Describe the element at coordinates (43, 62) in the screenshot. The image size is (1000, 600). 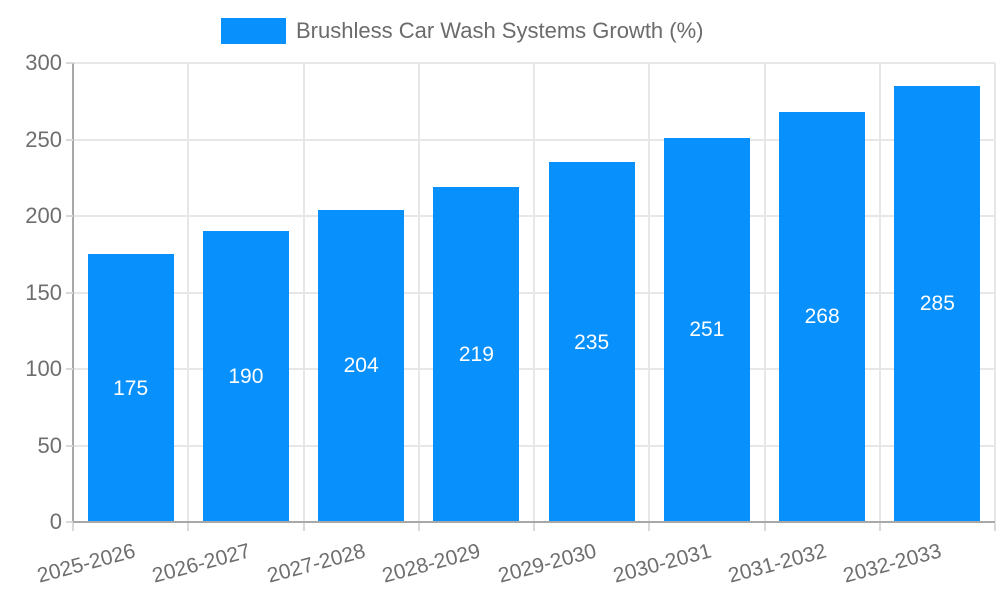
I see `y-tick-label: 300` at that location.